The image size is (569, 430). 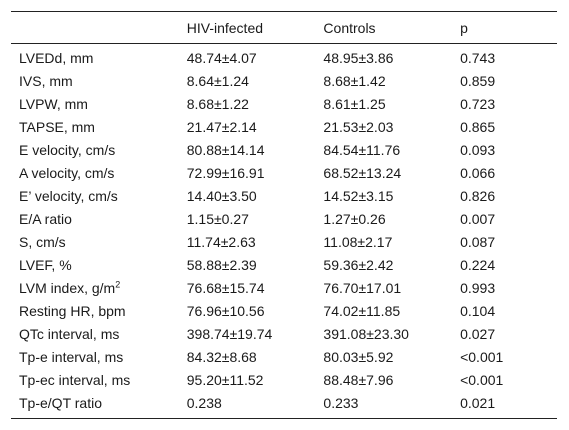 I want to click on cell-p-value: 0.743, so click(x=504, y=57).